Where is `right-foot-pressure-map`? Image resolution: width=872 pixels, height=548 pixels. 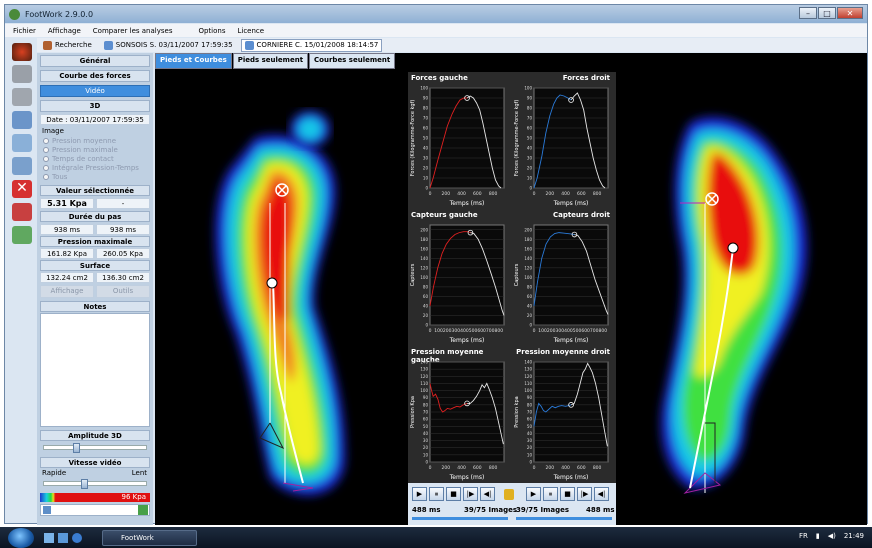 right-foot-pressure-map is located at coordinates (734, 305).